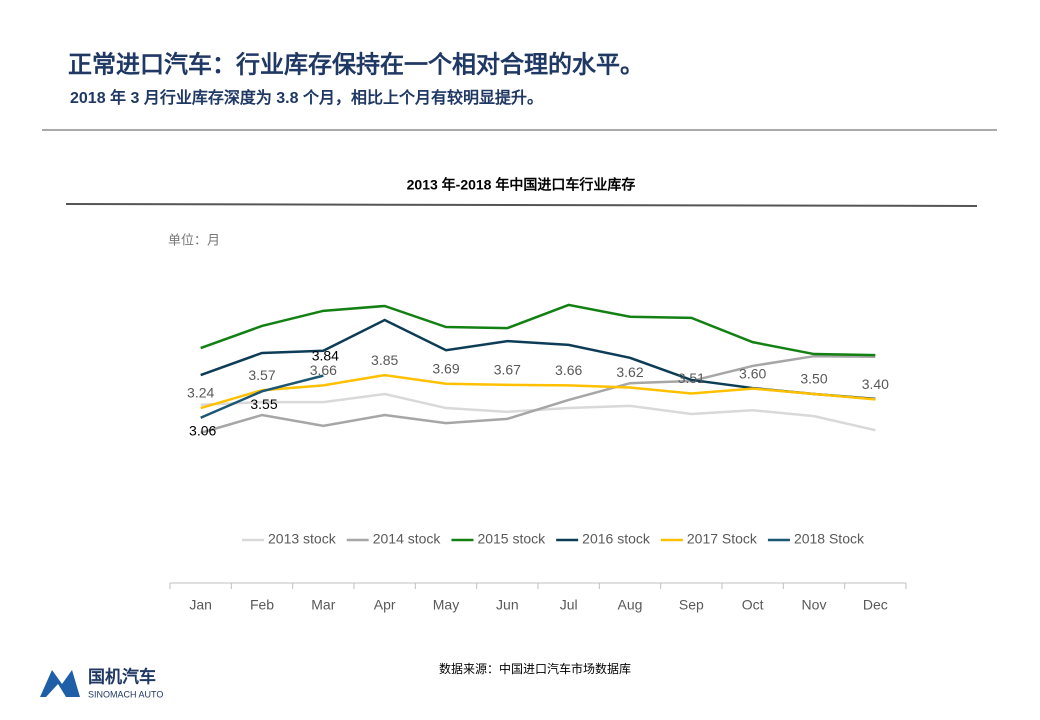 The width and height of the screenshot is (1040, 720). Describe the element at coordinates (691, 605) in the screenshot. I see `x-tick-label: Sep` at that location.